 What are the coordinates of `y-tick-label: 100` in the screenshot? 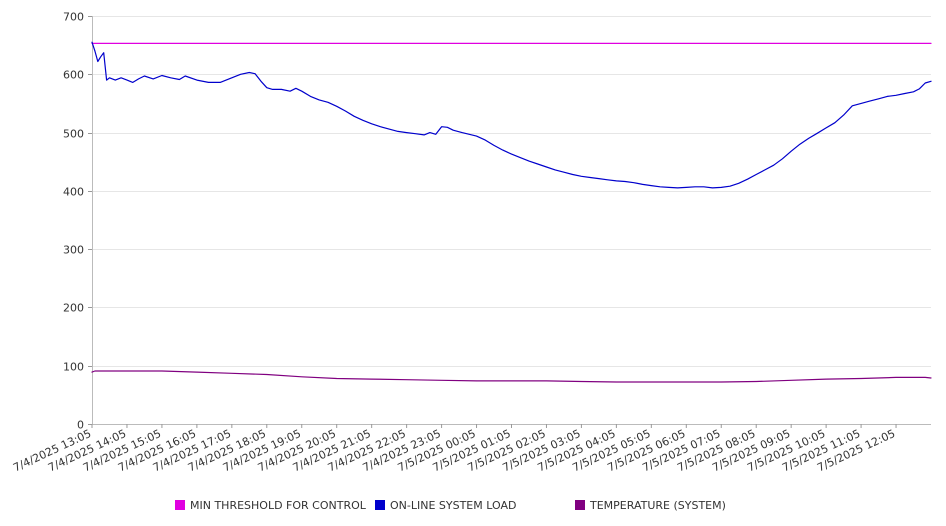 It's located at (73, 367).